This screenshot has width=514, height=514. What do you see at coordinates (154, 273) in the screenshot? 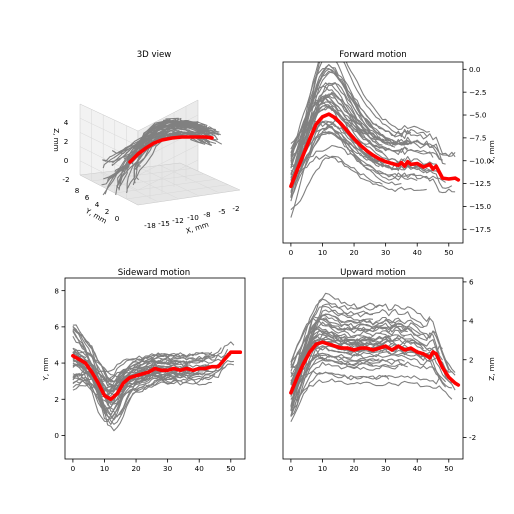
I see `title-sideward: Sideward motion` at bounding box center [154, 273].